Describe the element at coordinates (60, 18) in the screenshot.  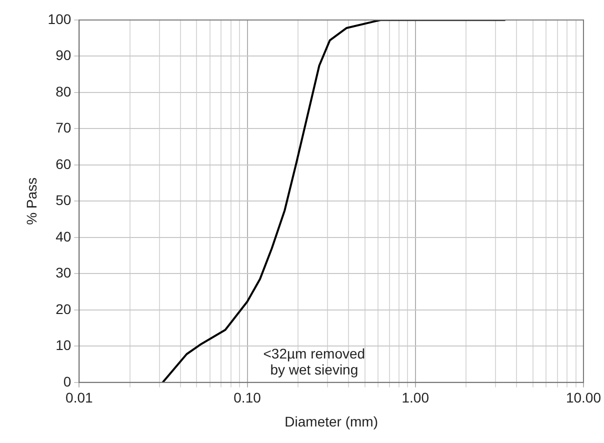
I see `y-tick-label: 100` at that location.